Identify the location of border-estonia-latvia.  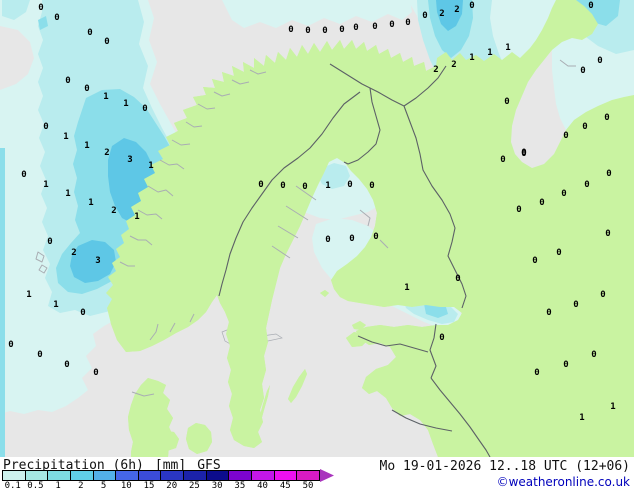
(393, 344).